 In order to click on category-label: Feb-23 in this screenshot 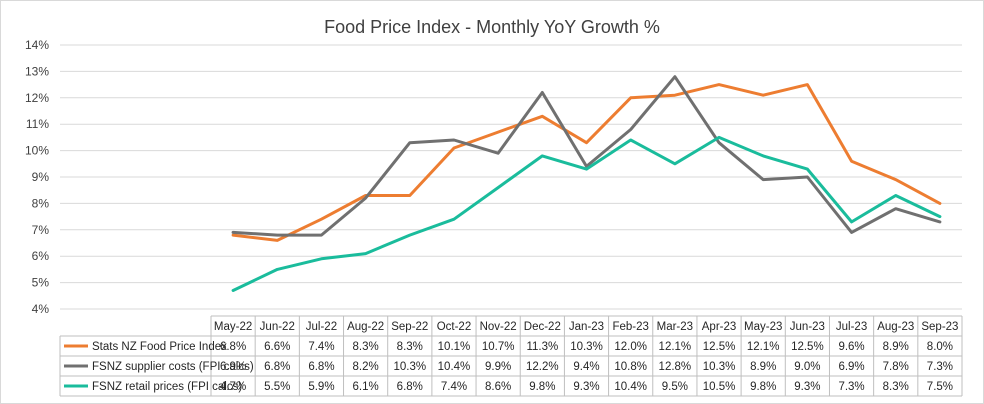, I will do `click(630, 327)`.